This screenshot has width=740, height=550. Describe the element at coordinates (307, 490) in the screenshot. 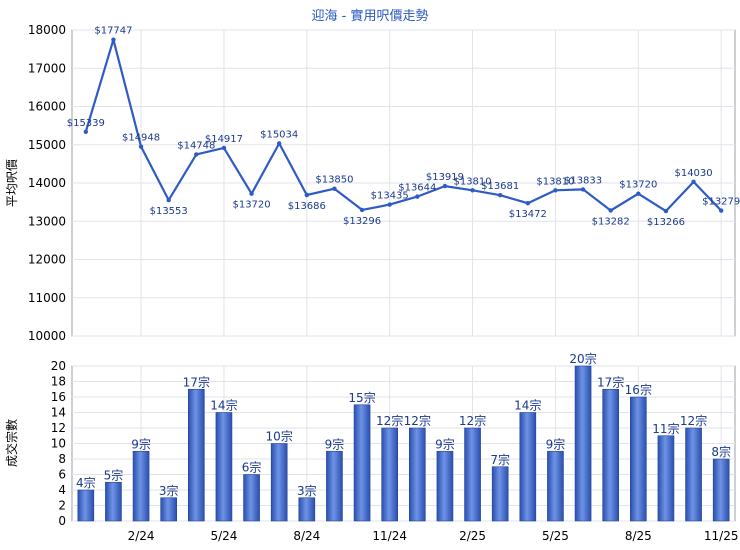

I see `count-data-label: 3宗` at that location.